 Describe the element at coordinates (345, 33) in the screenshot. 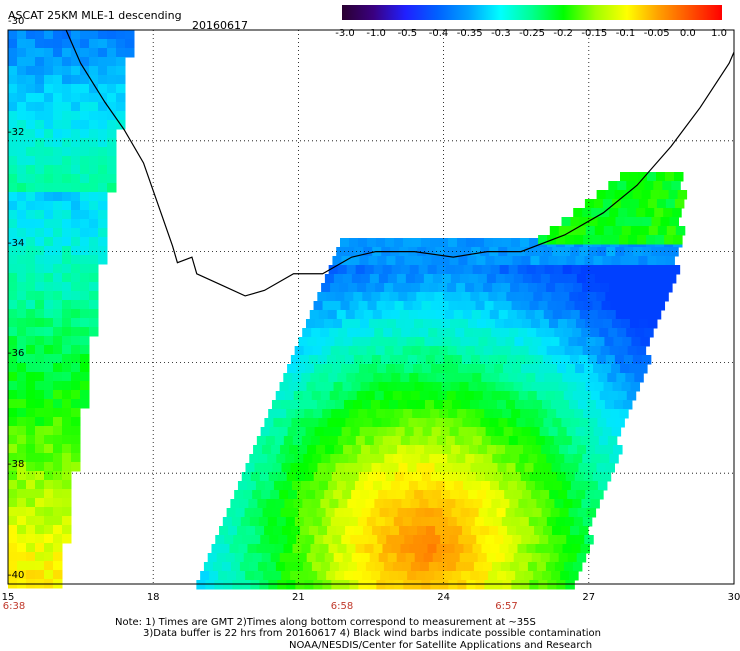

I see `colorbar-tick-label: -3.0` at that location.